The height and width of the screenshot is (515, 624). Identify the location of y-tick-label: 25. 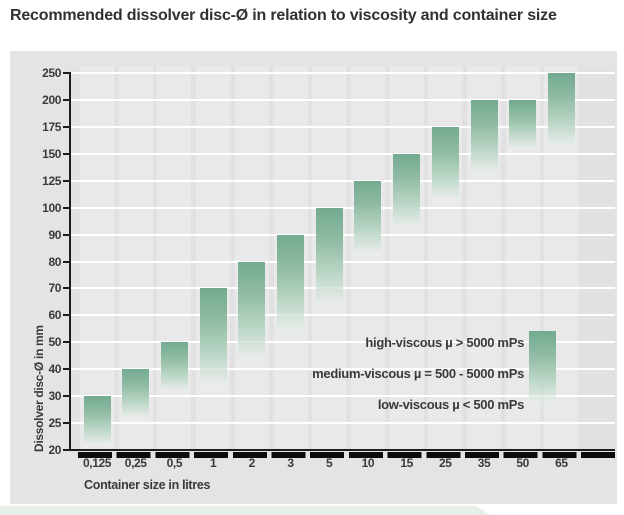
(54, 423).